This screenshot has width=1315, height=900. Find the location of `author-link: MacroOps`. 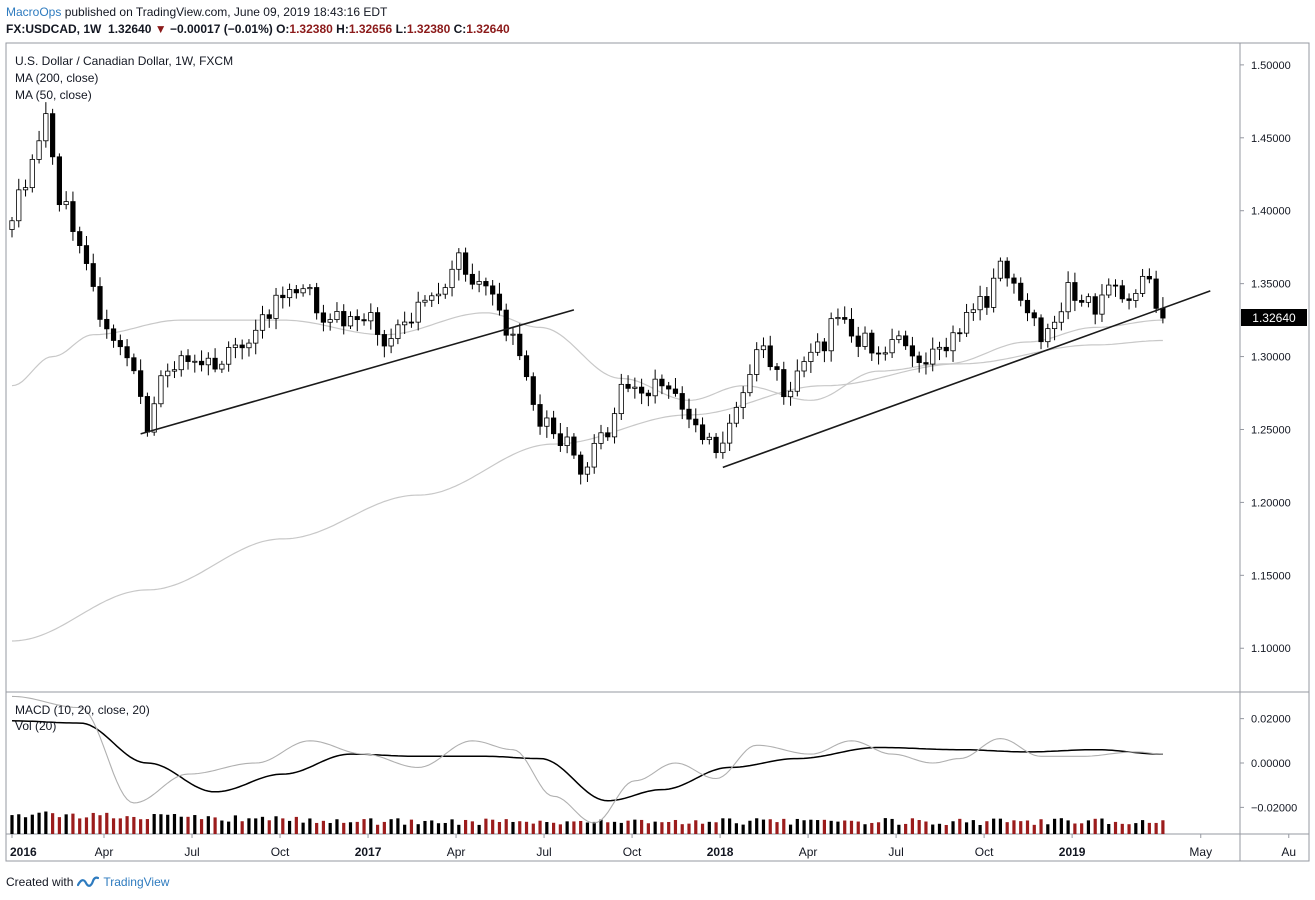

author-link: MacroOps is located at coordinates (34, 12).